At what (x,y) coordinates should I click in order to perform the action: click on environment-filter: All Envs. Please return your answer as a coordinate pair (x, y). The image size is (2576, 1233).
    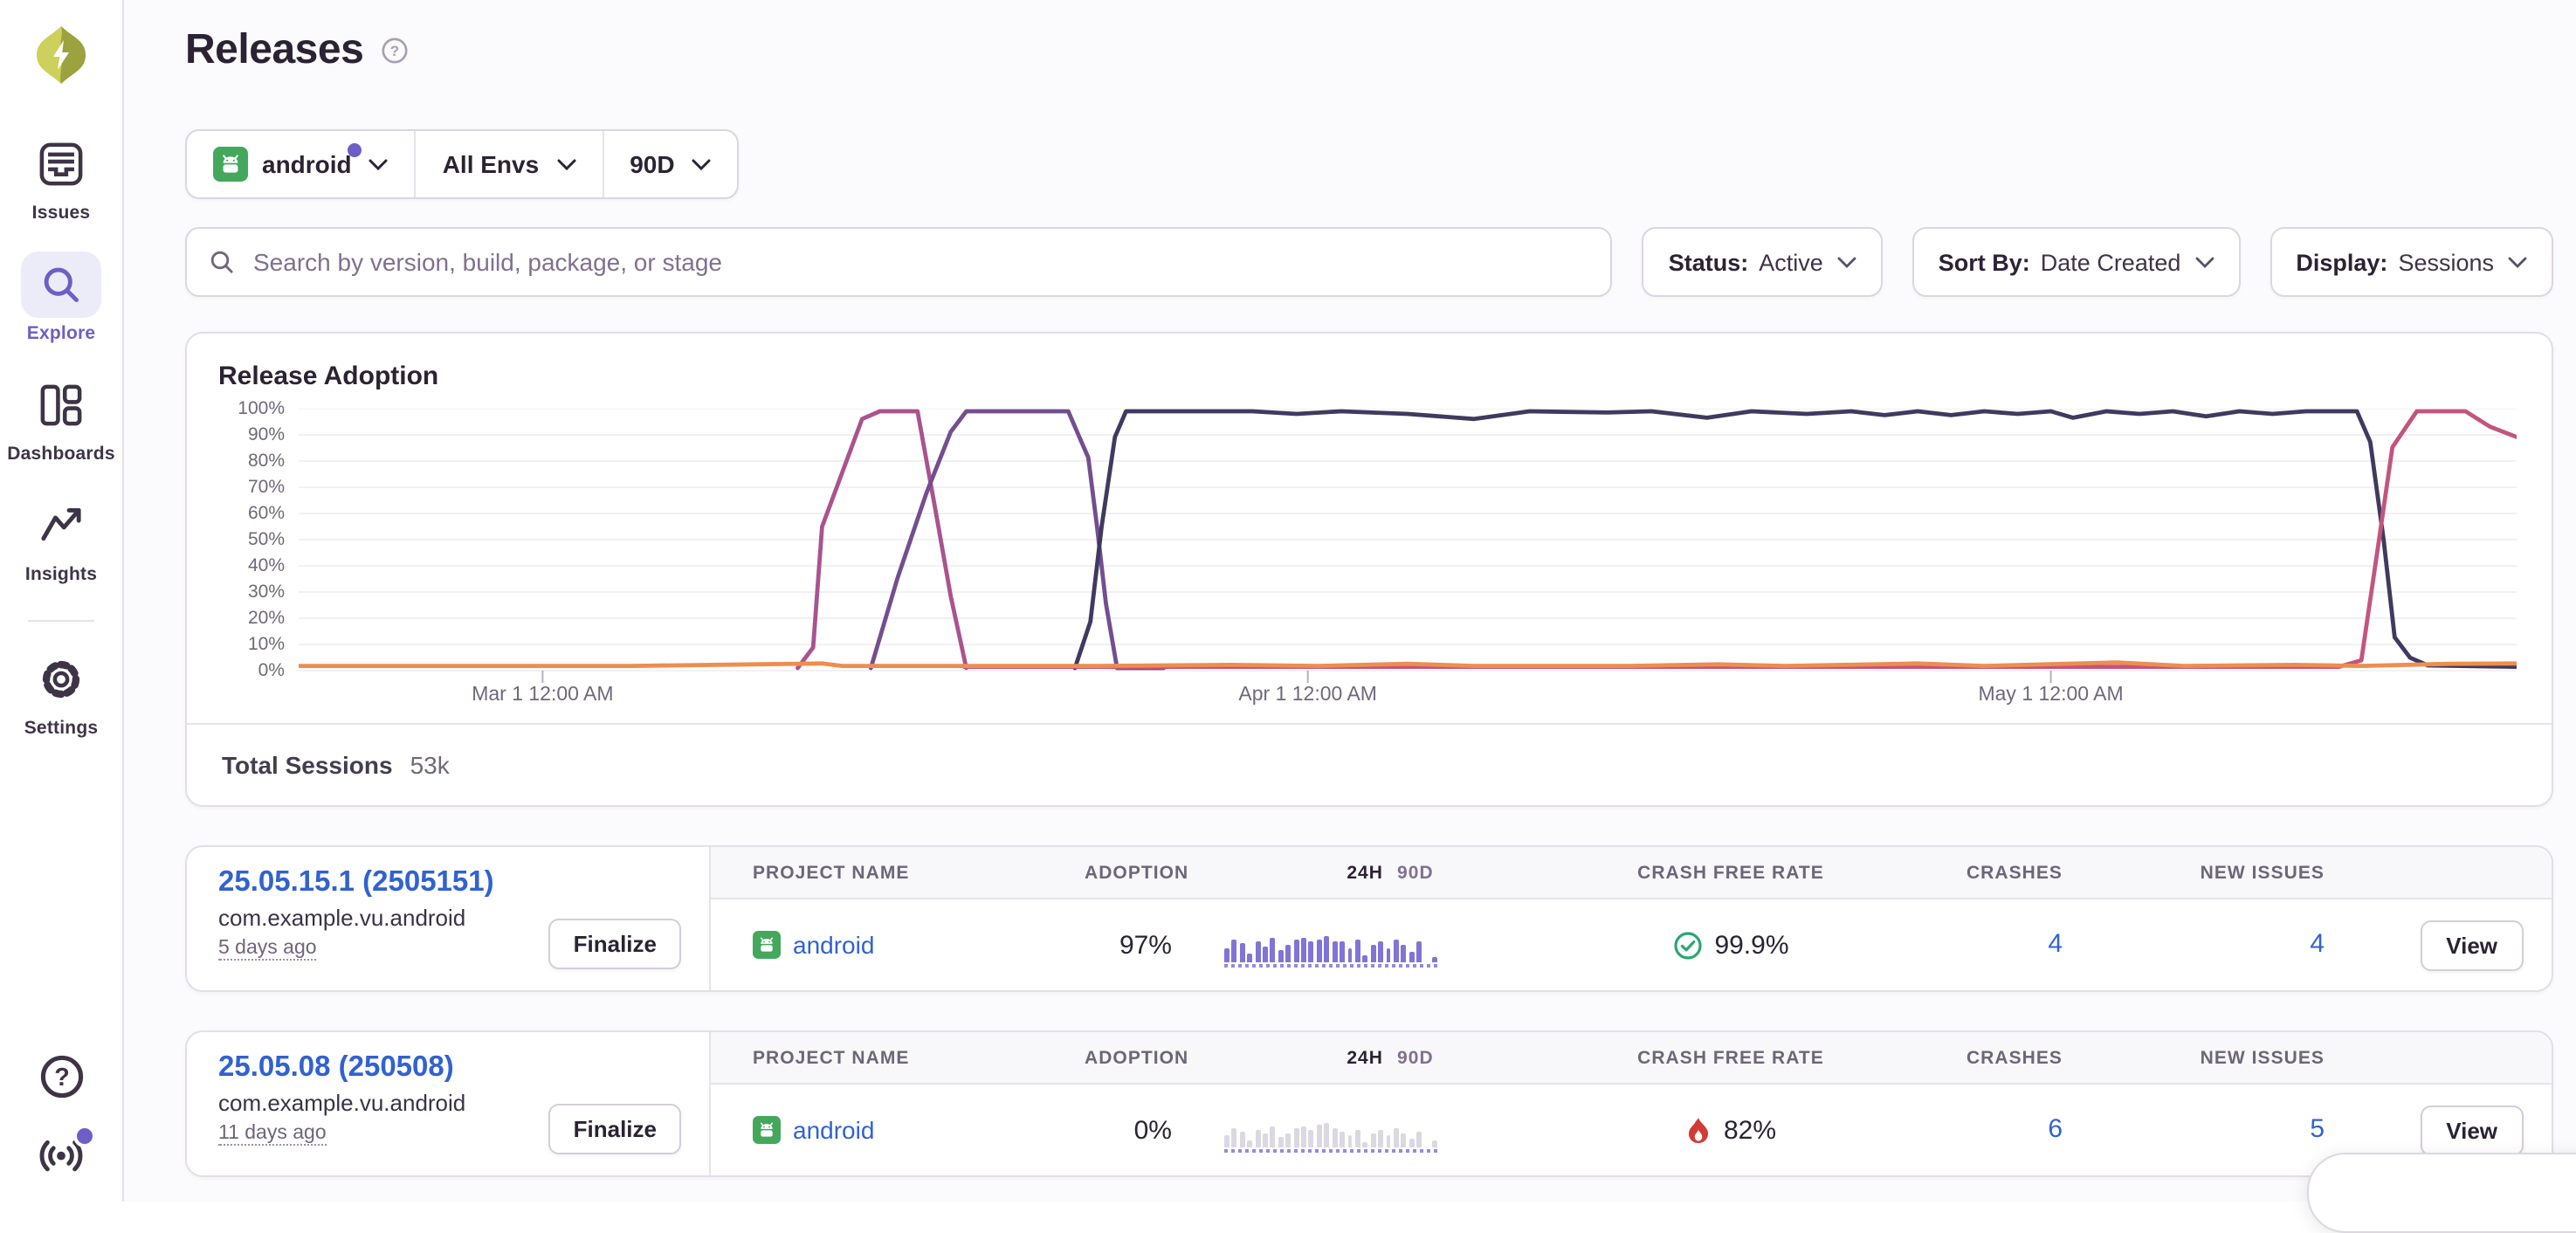
    Looking at the image, I should click on (508, 164).